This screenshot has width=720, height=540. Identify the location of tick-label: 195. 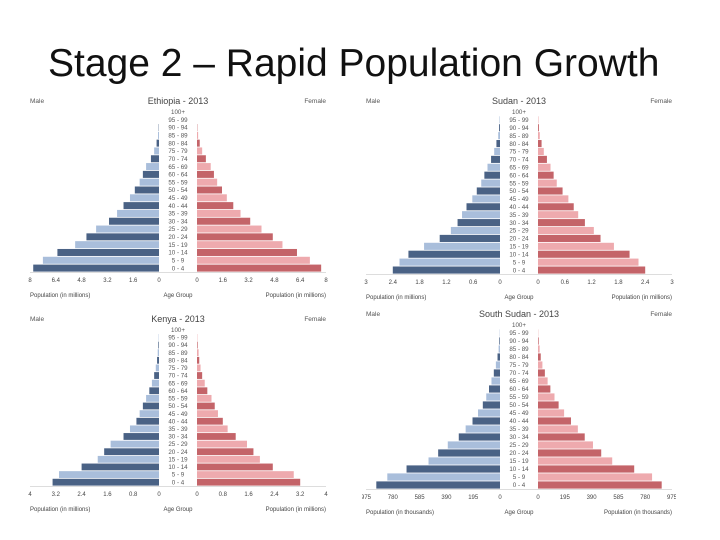
(473, 498).